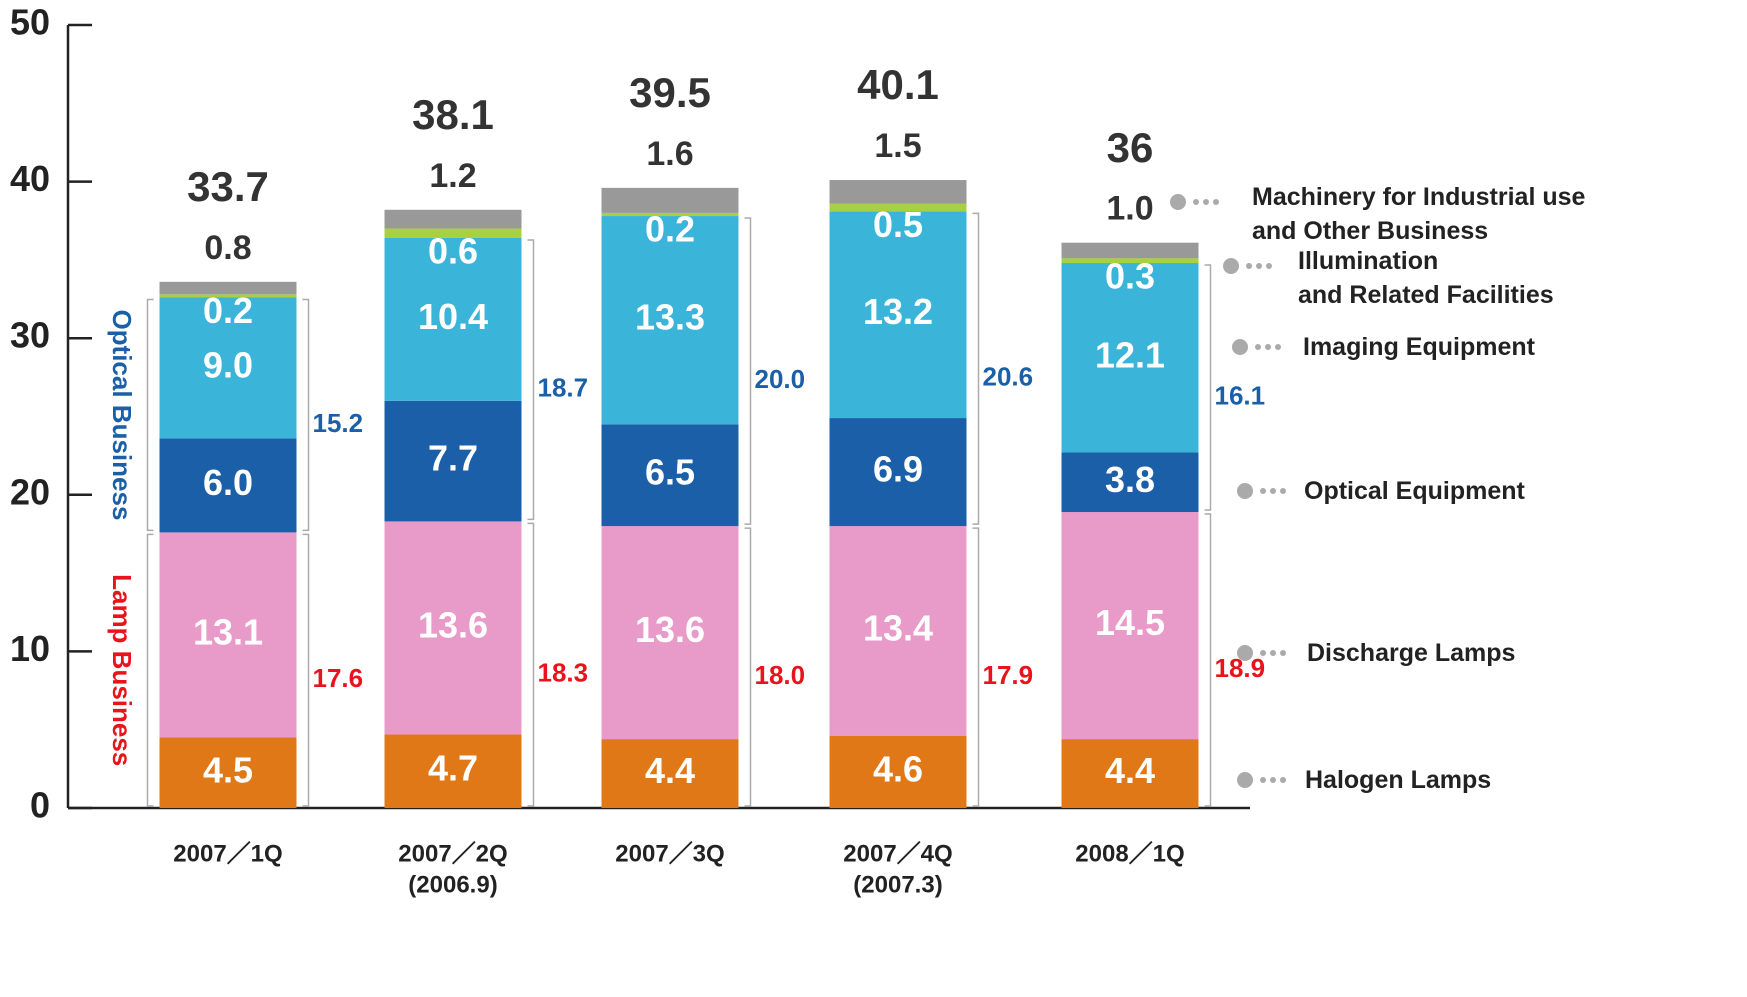 Image resolution: width=1747 pixels, height=997 pixels. What do you see at coordinates (780, 675) in the screenshot?
I see `group-value: 18.0` at bounding box center [780, 675].